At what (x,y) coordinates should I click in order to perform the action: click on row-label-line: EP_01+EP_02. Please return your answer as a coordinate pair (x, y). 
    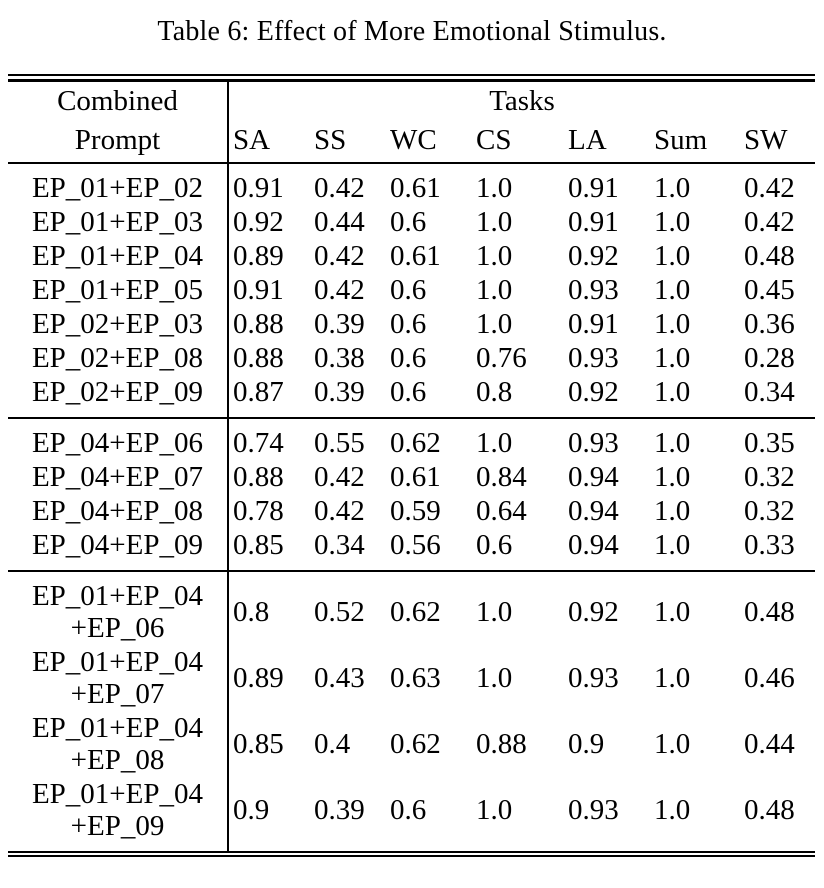
    Looking at the image, I should click on (117, 188).